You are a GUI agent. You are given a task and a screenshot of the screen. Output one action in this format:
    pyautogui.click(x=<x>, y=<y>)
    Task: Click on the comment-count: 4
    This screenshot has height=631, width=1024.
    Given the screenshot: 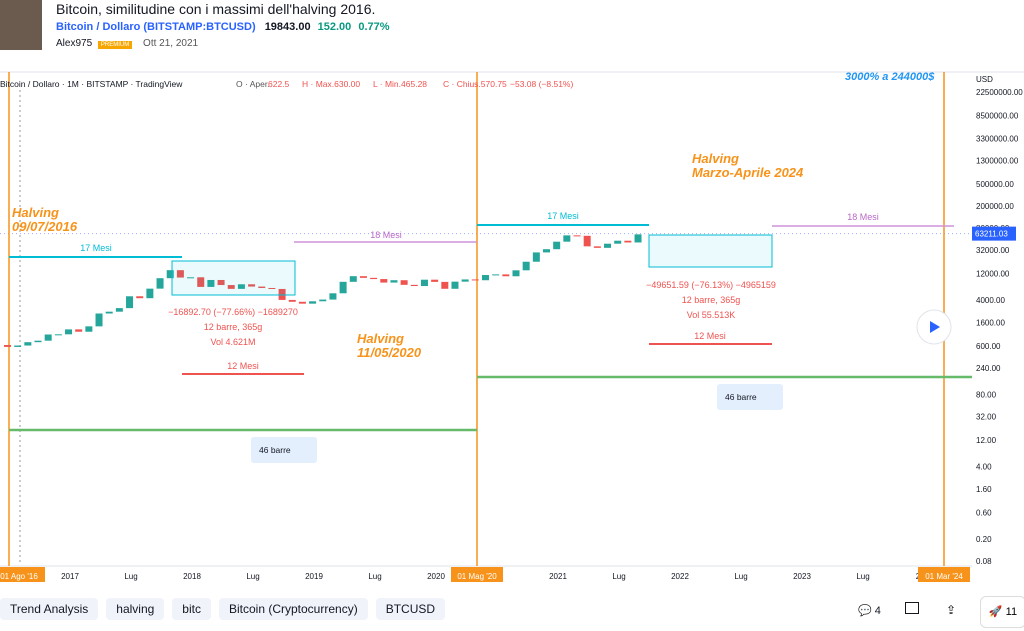 What is the action you would take?
    pyautogui.click(x=877, y=611)
    